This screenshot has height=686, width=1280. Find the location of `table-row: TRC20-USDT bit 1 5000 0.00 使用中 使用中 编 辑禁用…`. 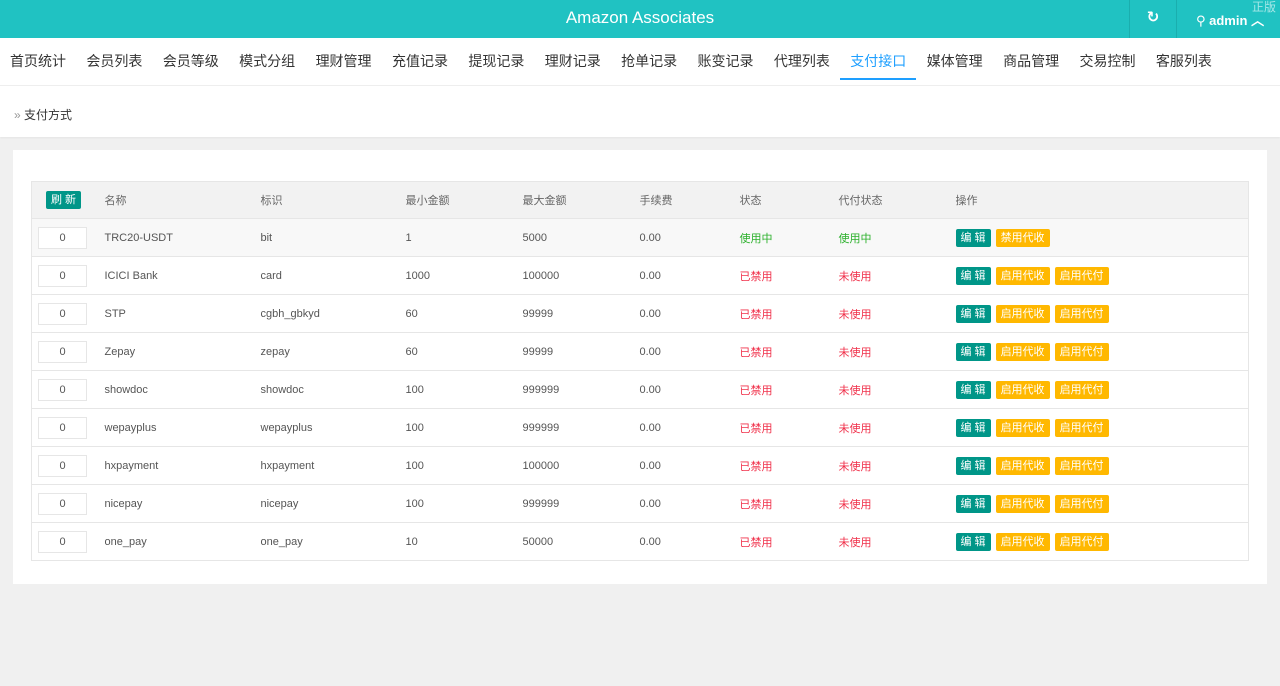

table-row: TRC20-USDT bit 1 5000 0.00 使用中 使用中 编 辑禁用… is located at coordinates (640, 237).